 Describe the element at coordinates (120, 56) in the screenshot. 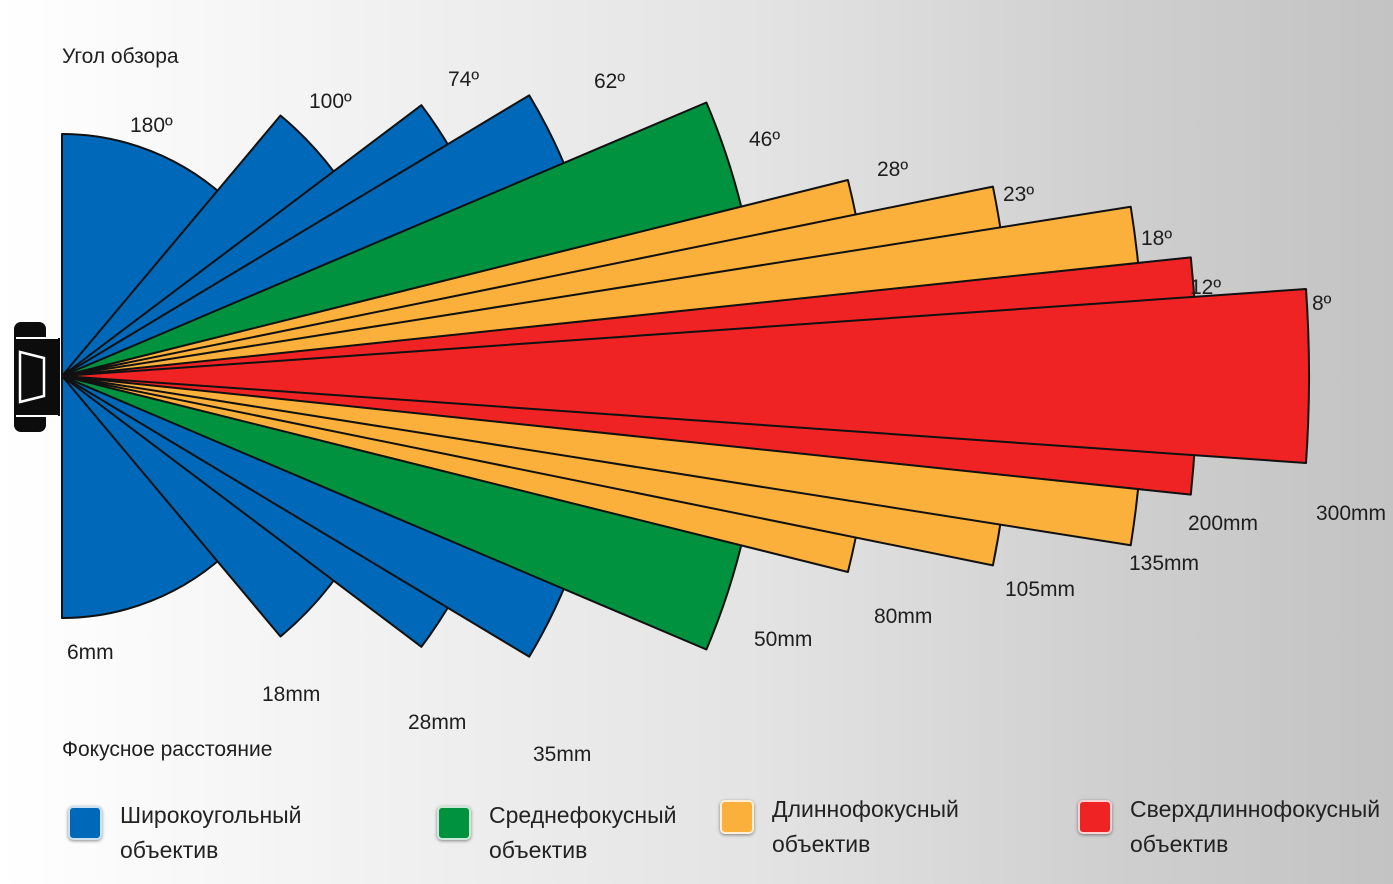

I see `view-angle-heading: Угол обзора` at that location.